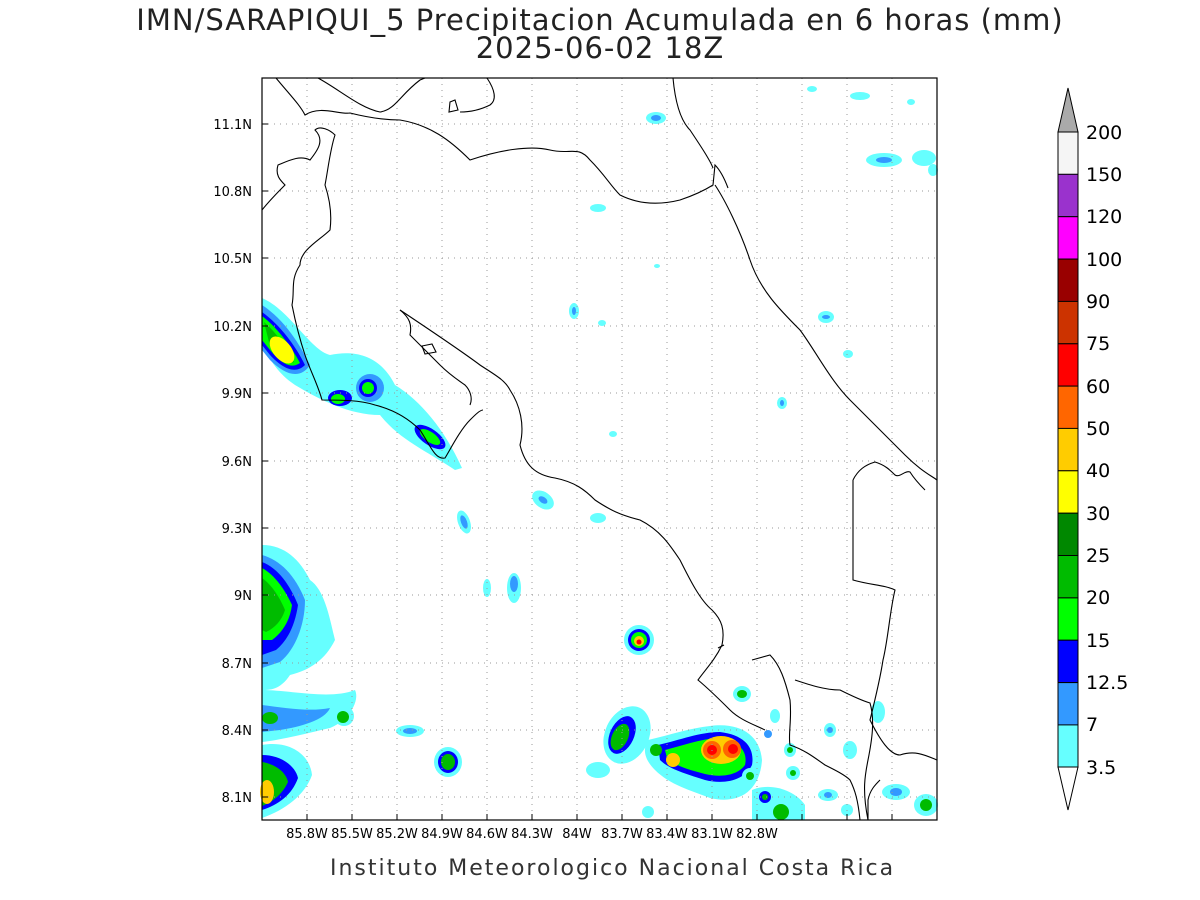  Describe the element at coordinates (1098, 429) in the screenshot. I see `colorbar-label: 50` at that location.